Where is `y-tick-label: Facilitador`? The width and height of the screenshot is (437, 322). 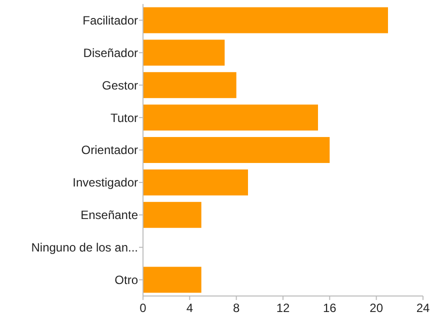 y-tick-label: Facilitador is located at coordinates (110, 20).